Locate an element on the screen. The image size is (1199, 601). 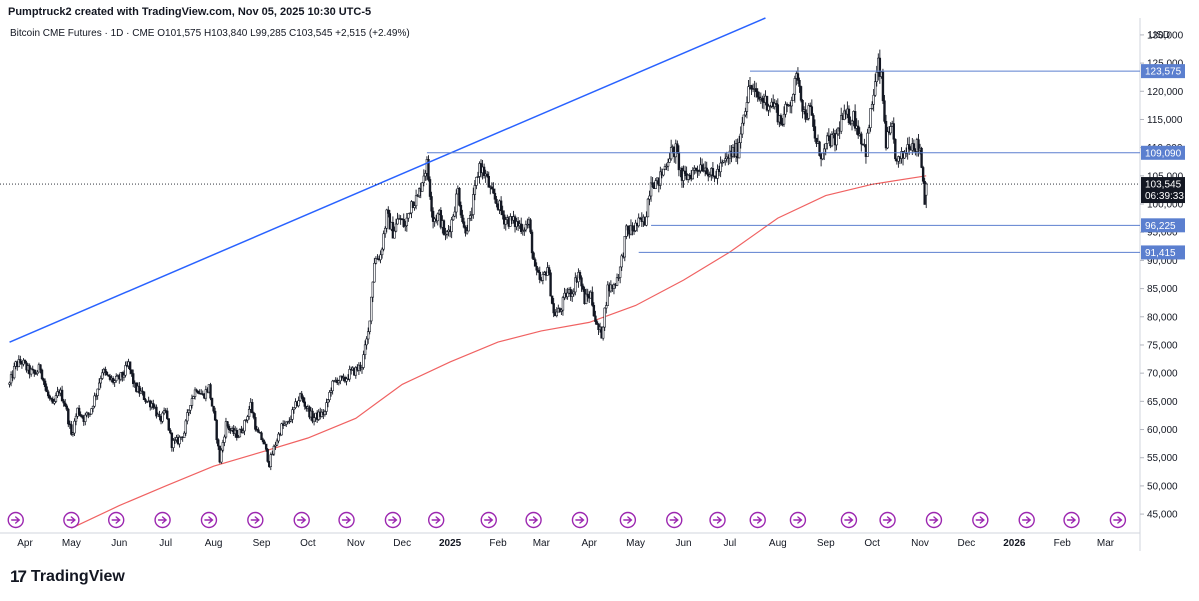
level-price-tag: 91,415 is located at coordinates (1163, 252).